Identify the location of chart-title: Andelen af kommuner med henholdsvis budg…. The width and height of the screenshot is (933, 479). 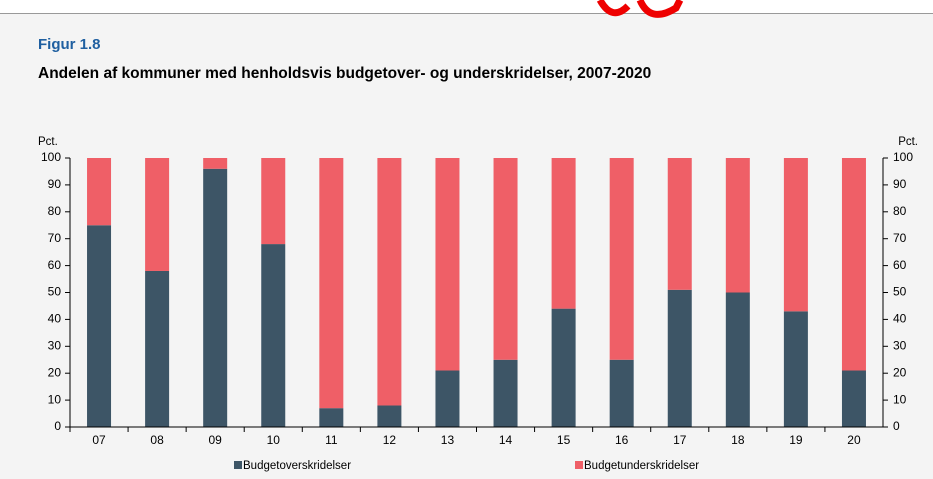
(344, 73).